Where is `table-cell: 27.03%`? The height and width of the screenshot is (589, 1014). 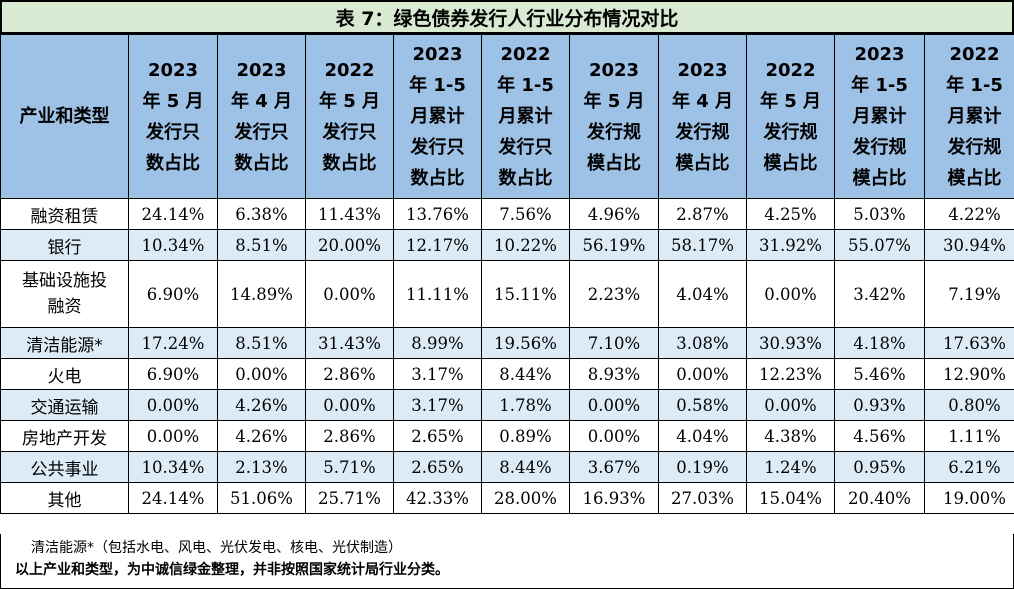
table-cell: 27.03% is located at coordinates (702, 498).